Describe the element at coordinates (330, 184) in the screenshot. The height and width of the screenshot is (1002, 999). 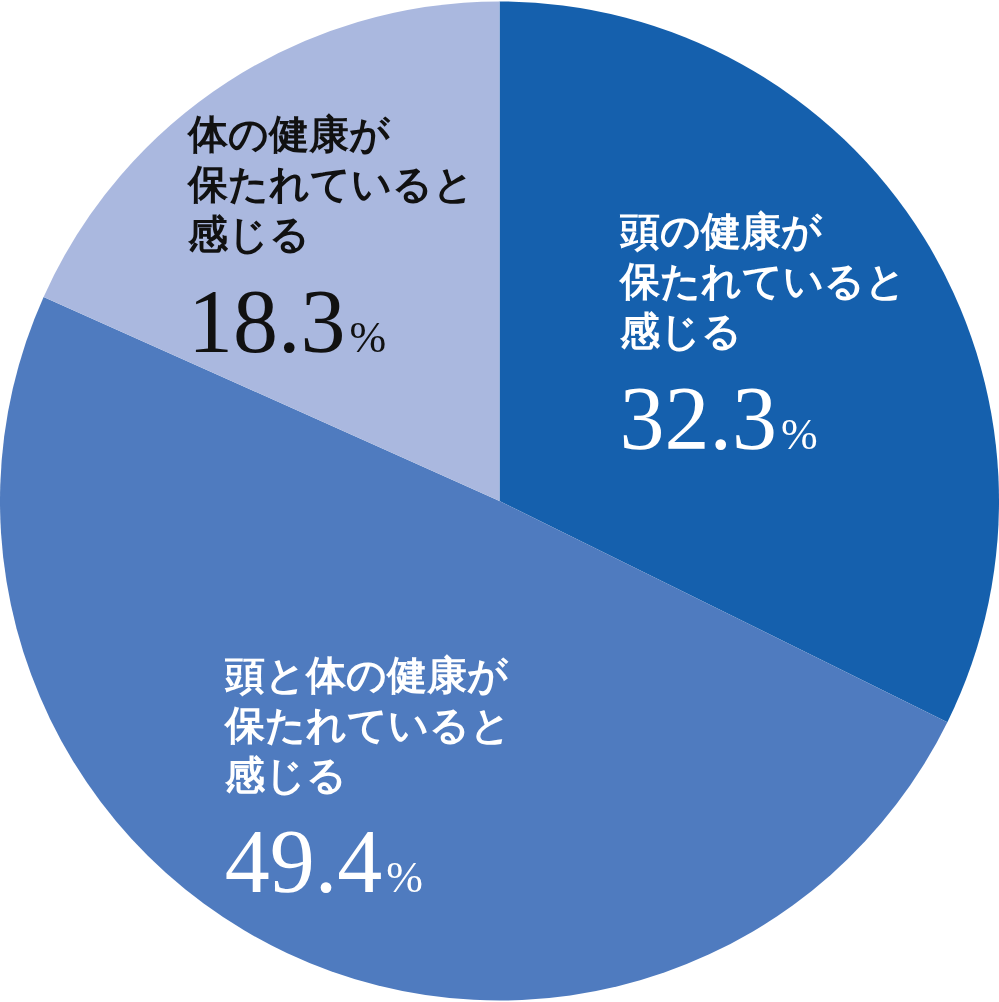
I see `slice-label: 体の健康が保たれていると感じる` at that location.